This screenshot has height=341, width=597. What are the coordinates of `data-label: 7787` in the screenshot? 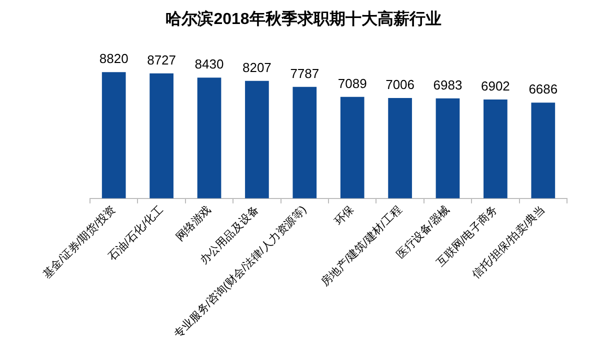 It's located at (305, 73).